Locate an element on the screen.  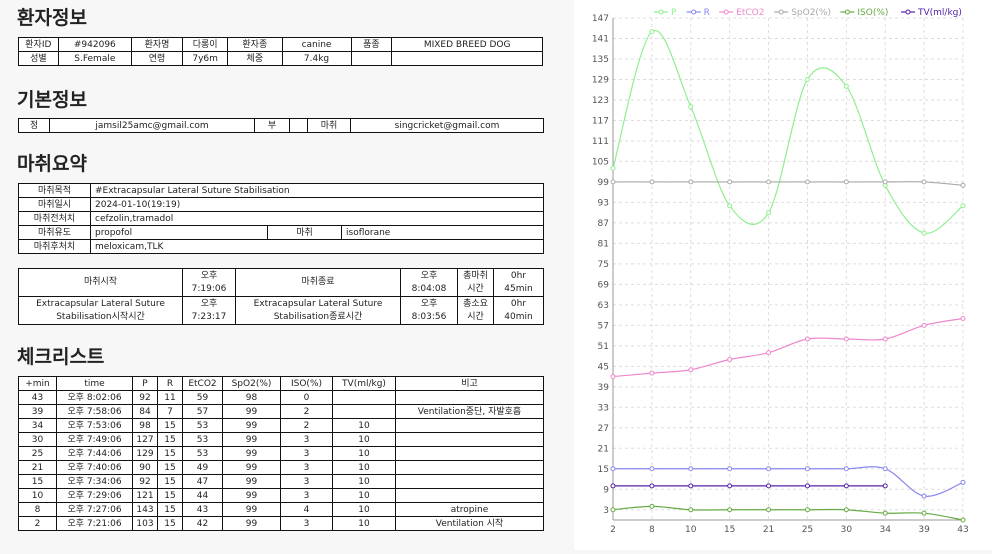
surgery-start-time: 오후 7:23:17 is located at coordinates (209, 310).